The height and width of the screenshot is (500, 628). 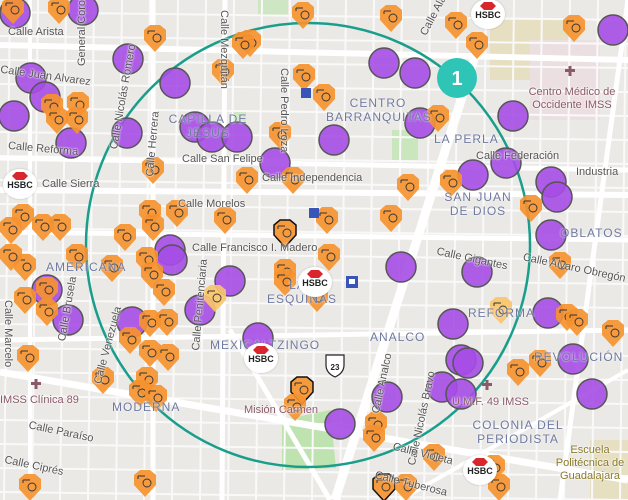 I want to click on neighborhood-label: CAPILLA DE JESÚS, so click(x=208, y=126).